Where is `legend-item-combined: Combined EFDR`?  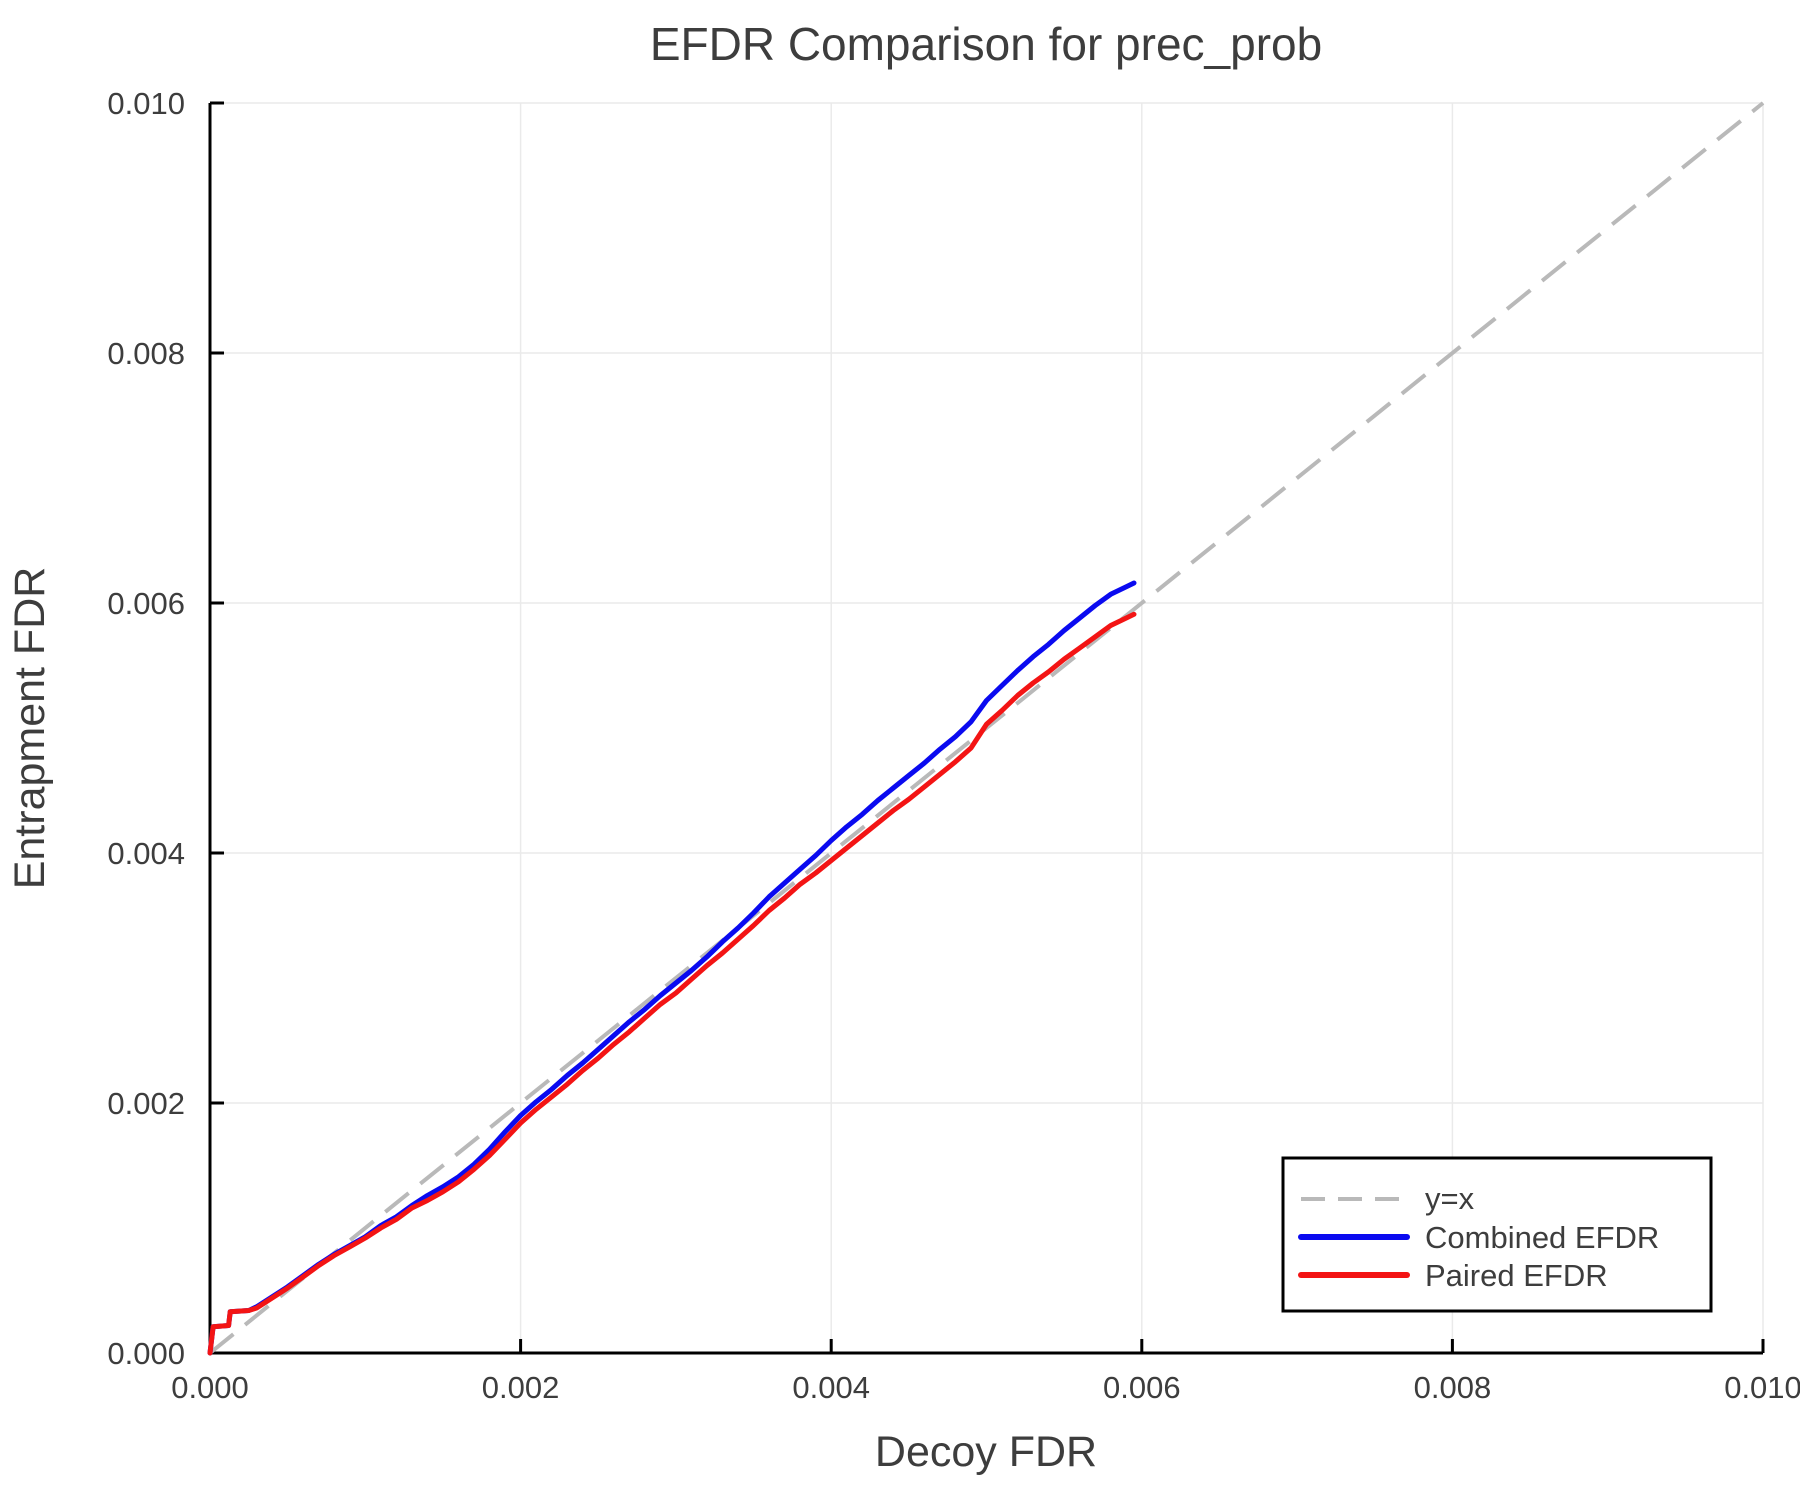 legend-item-combined: Combined EFDR is located at coordinates (1478, 1237).